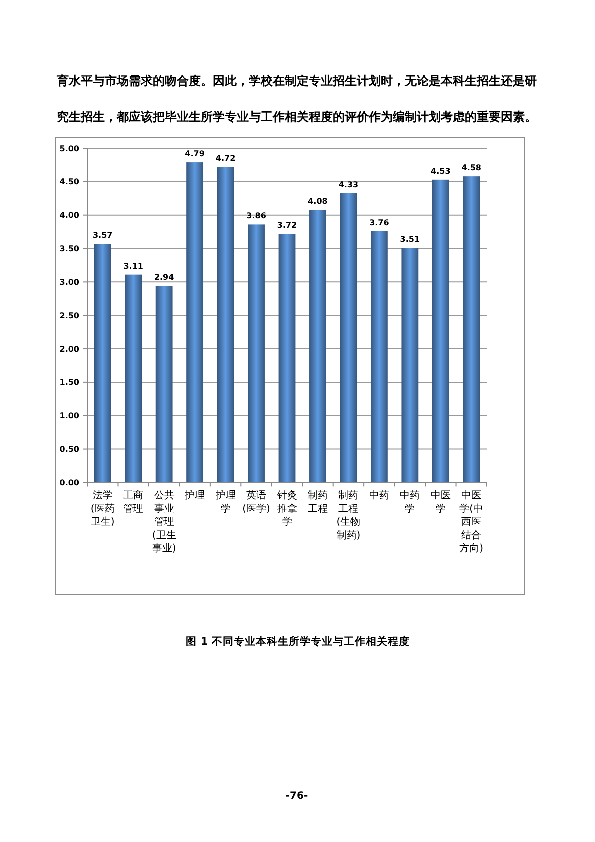  What do you see at coordinates (70, 383) in the screenshot?
I see `y-tick-label: 1.50` at bounding box center [70, 383].